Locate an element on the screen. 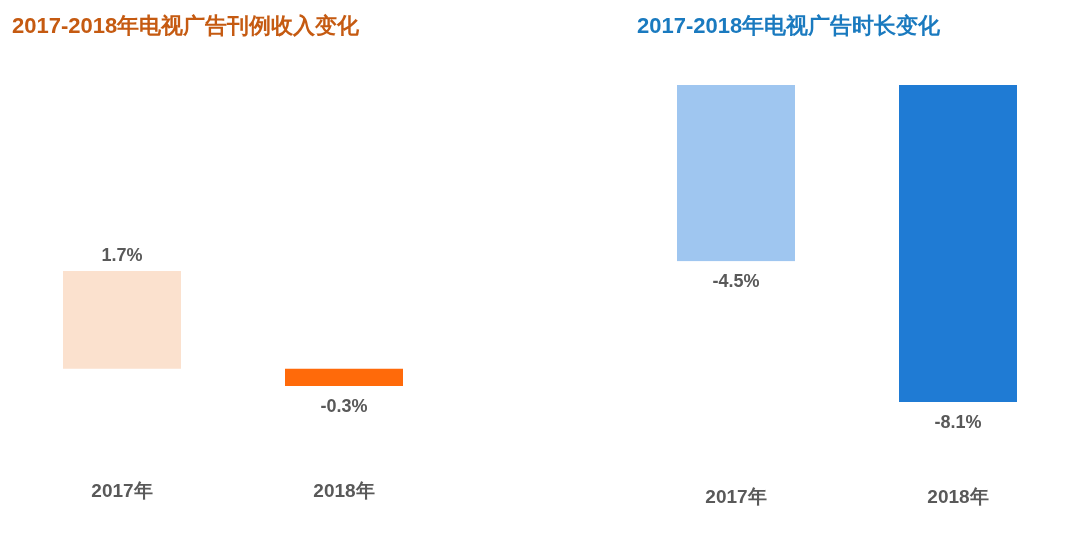  data-label: -4.5% is located at coordinates (736, 281).